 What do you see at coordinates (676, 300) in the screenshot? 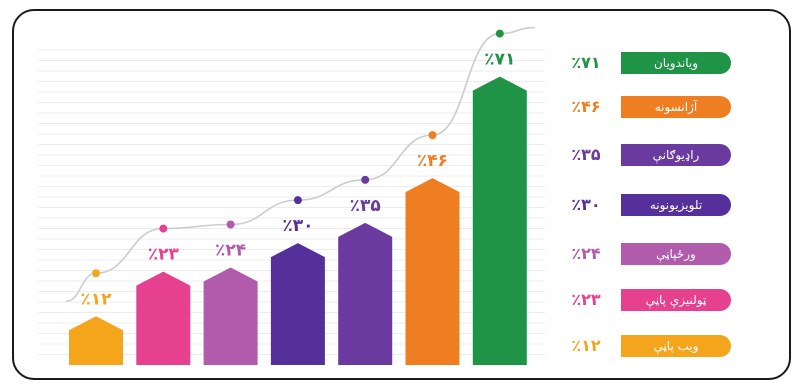
I see `legend-category-label: ټولنیزې پاڼې` at bounding box center [676, 300].